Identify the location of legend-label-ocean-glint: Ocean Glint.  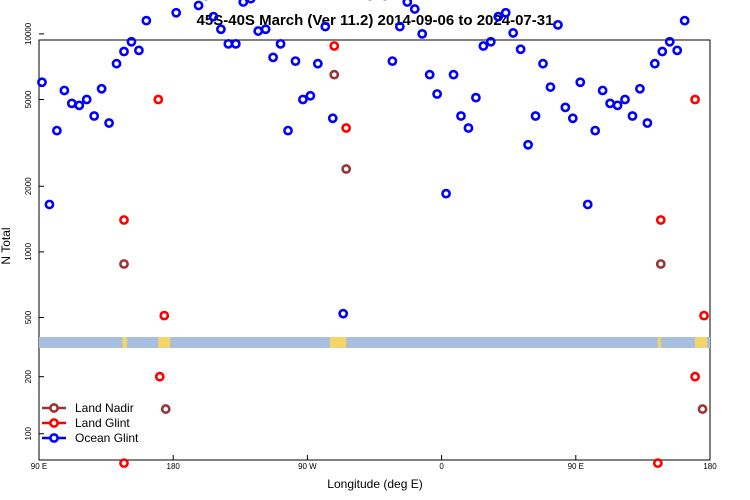
(107, 438).